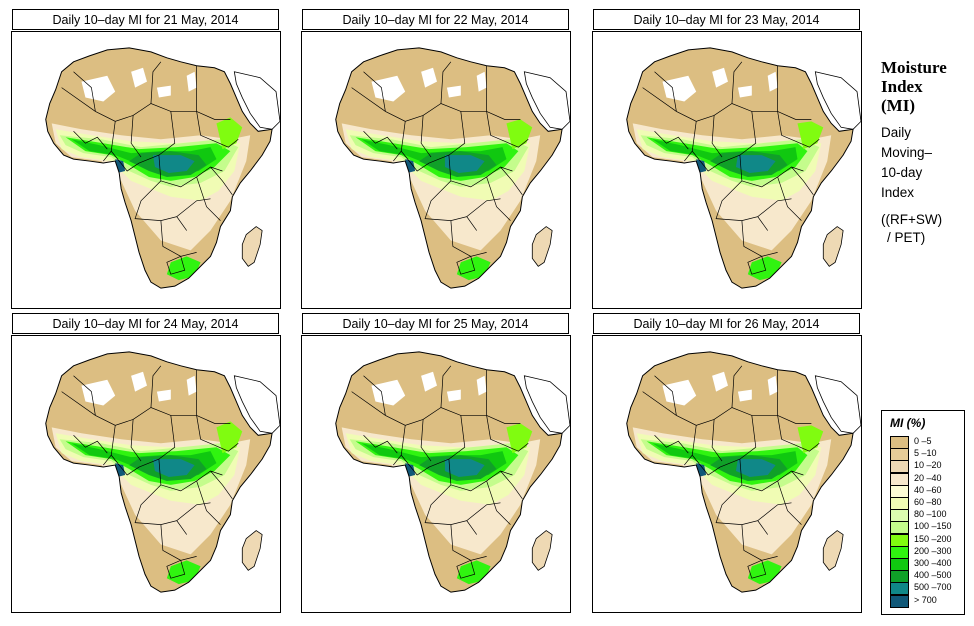 The height and width of the screenshot is (626, 974). Describe the element at coordinates (925, 552) in the screenshot. I see `legend-item: 200 –300` at that location.